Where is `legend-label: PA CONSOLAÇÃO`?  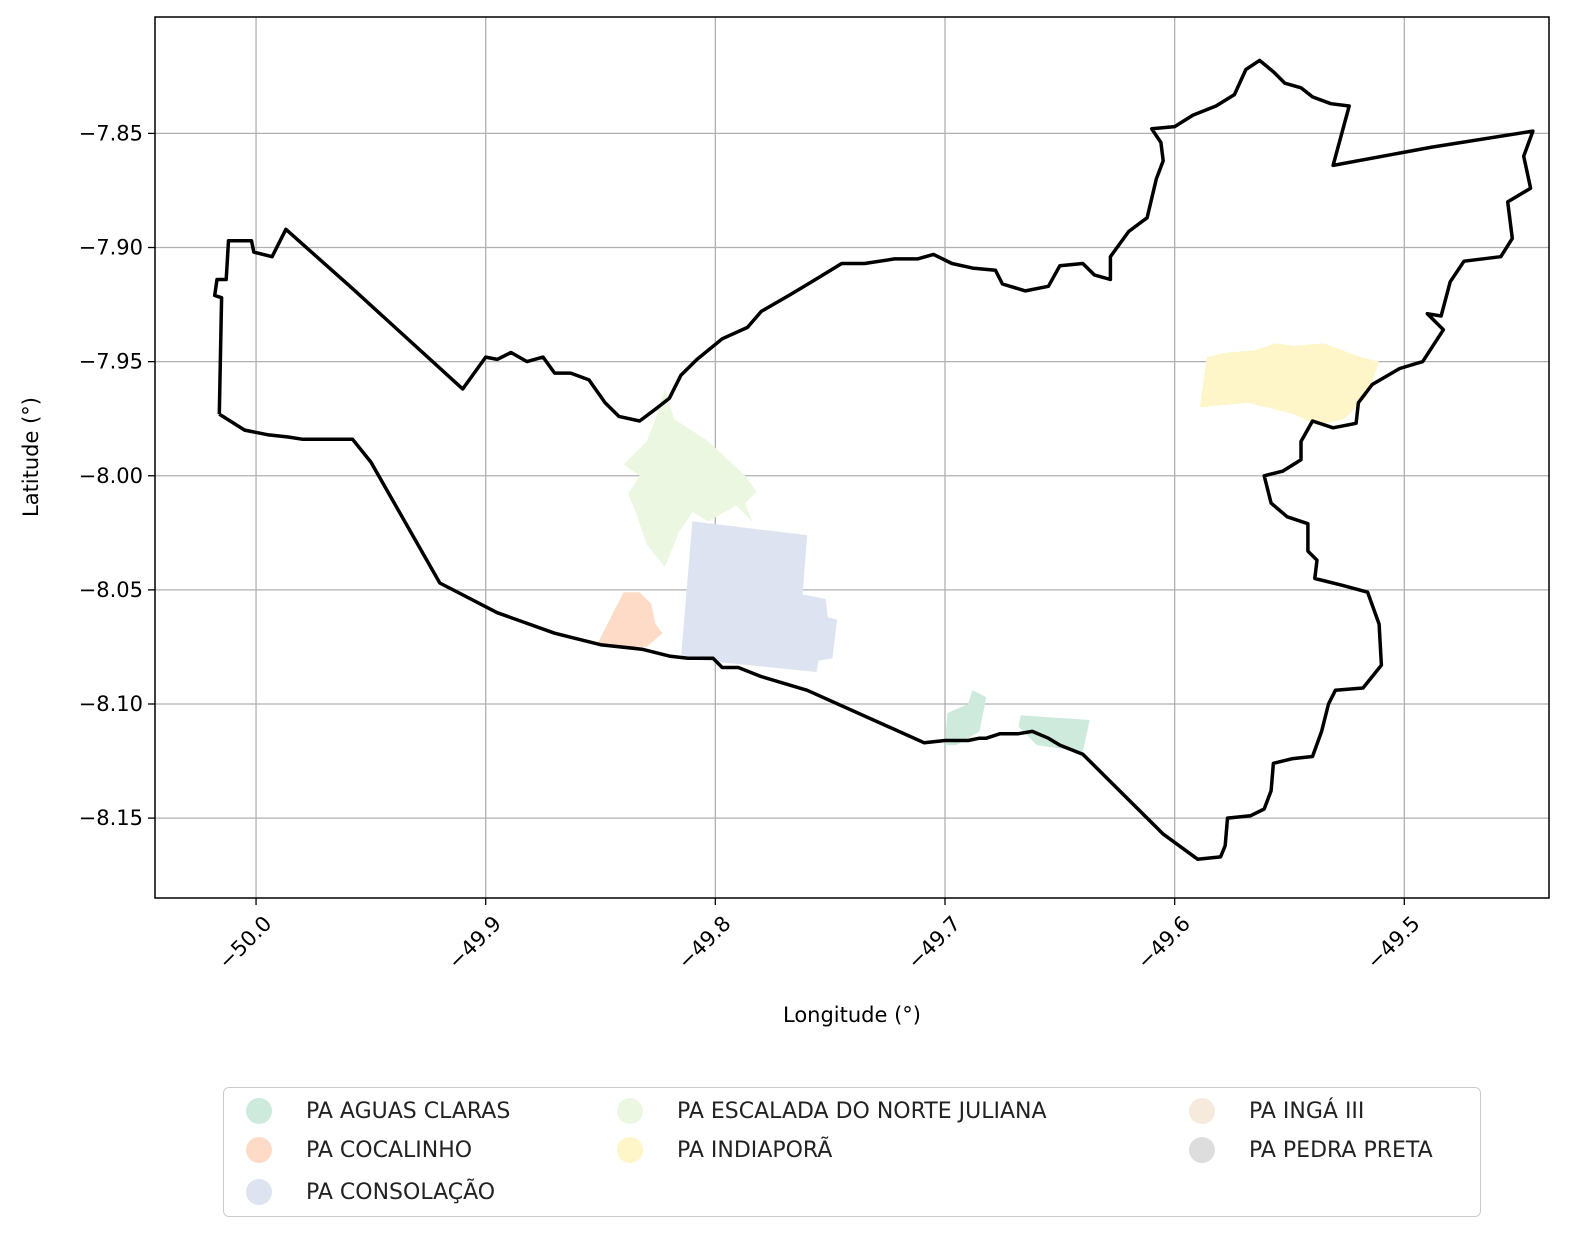
legend-label: PA CONSOLAÇÃO is located at coordinates (401, 1192).